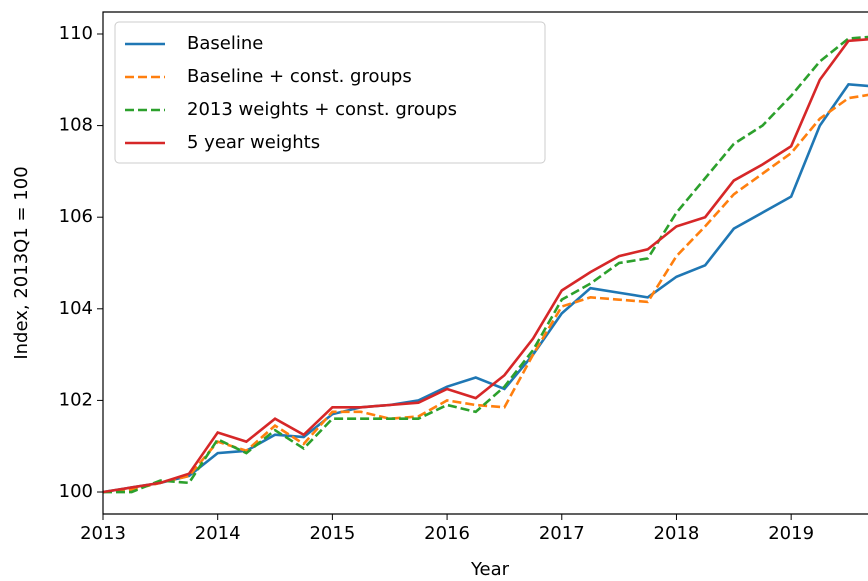 The width and height of the screenshot is (868, 581). What do you see at coordinates (218, 533) in the screenshot?
I see `x-tick-label: 2014` at bounding box center [218, 533].